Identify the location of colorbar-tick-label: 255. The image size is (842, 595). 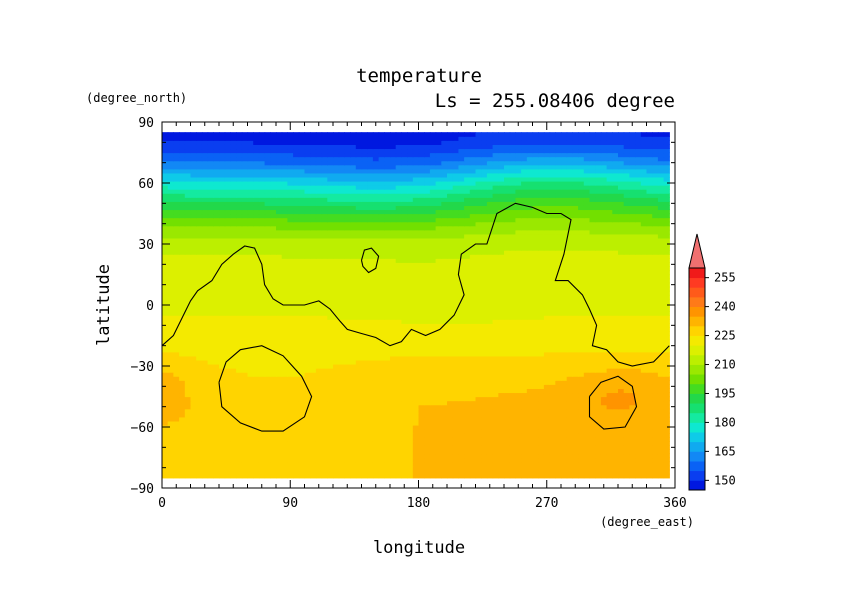
(725, 278).